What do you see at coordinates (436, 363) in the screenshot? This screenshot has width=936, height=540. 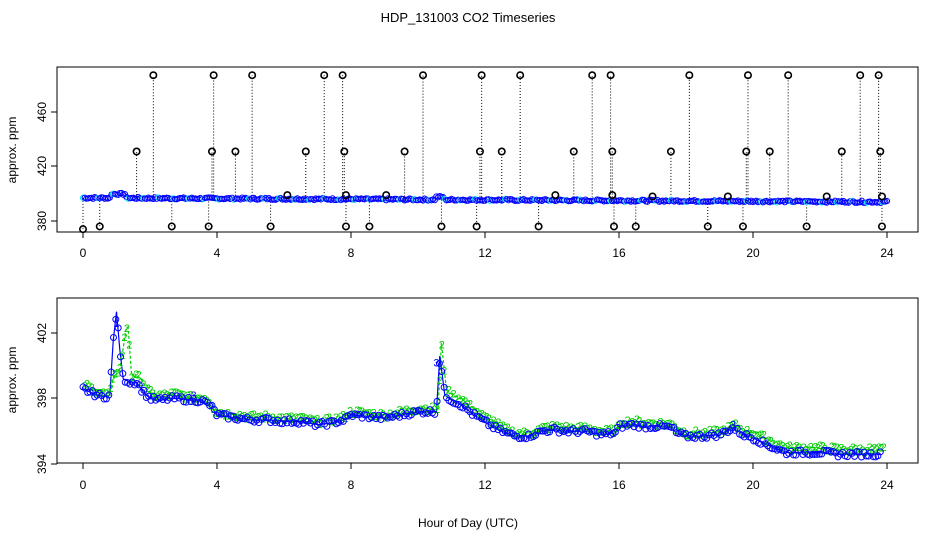 I see `bottom-series-label-1: 3` at bounding box center [436, 363].